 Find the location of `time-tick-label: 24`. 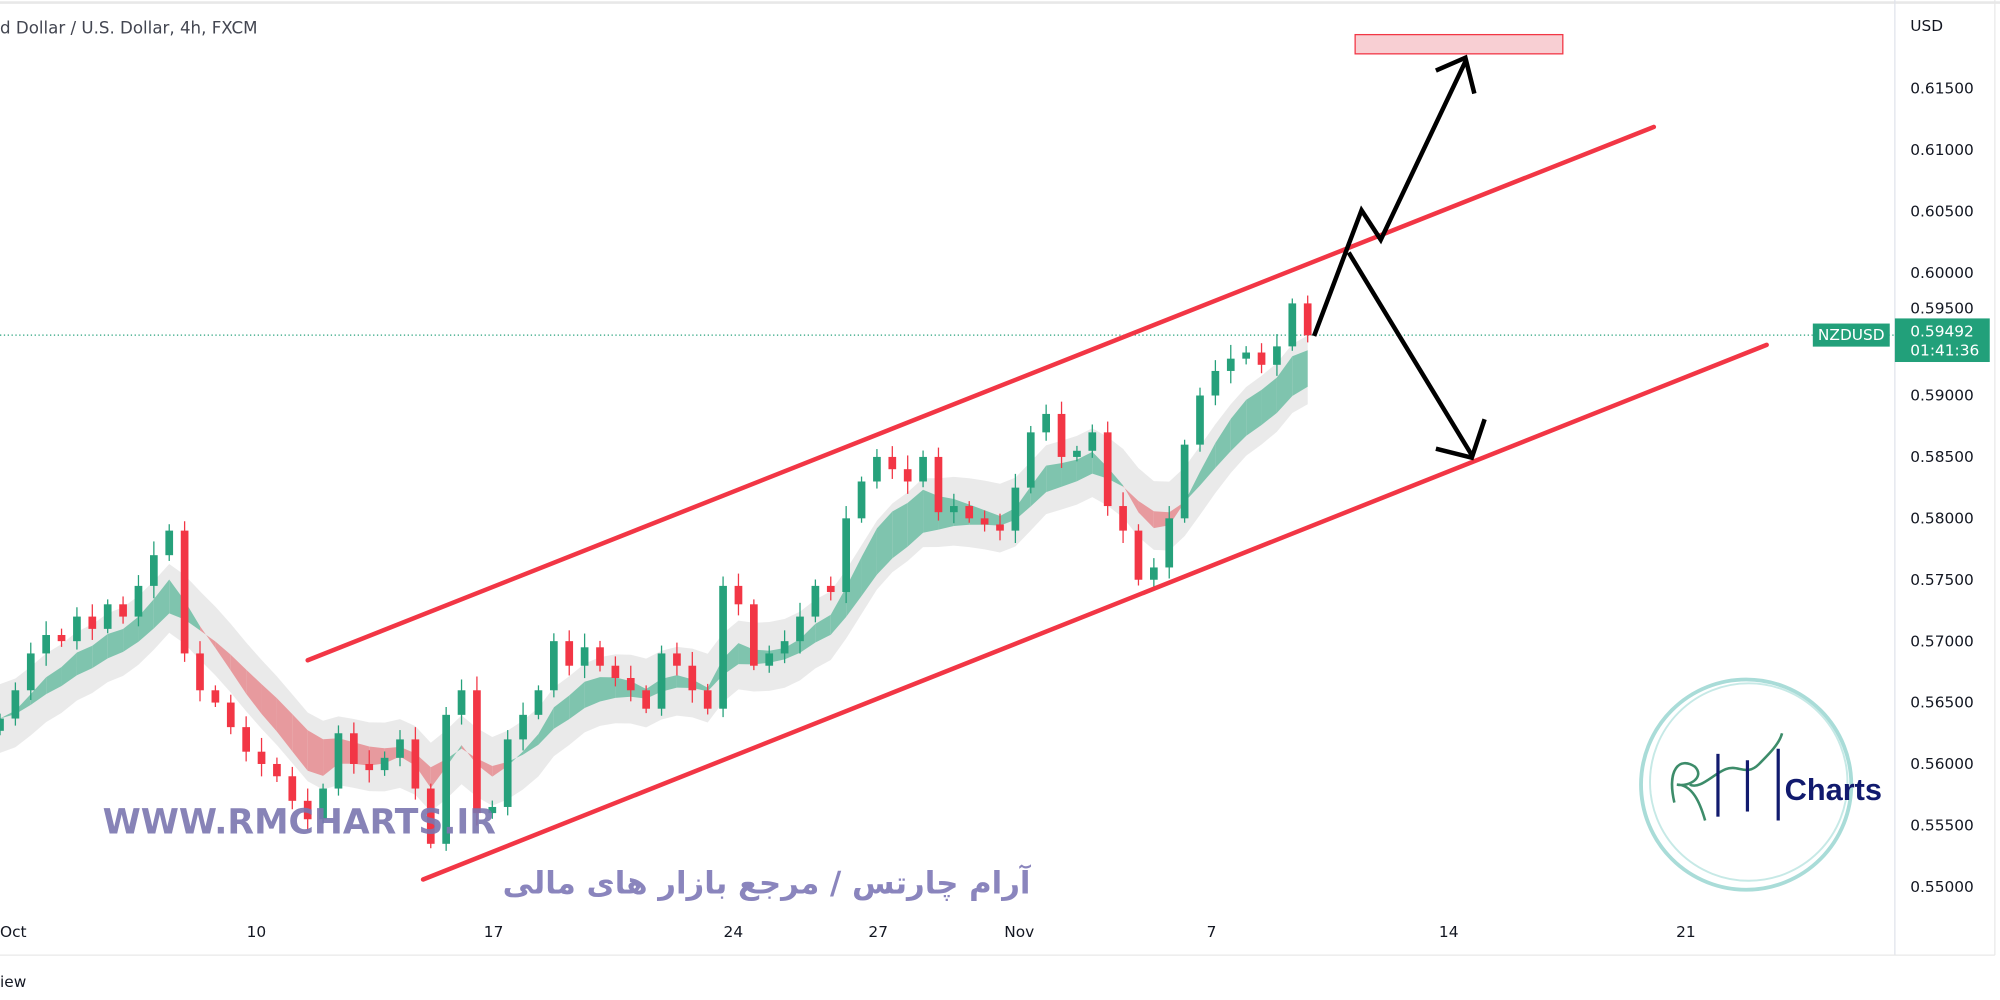

time-tick-label: 24 is located at coordinates (734, 932).